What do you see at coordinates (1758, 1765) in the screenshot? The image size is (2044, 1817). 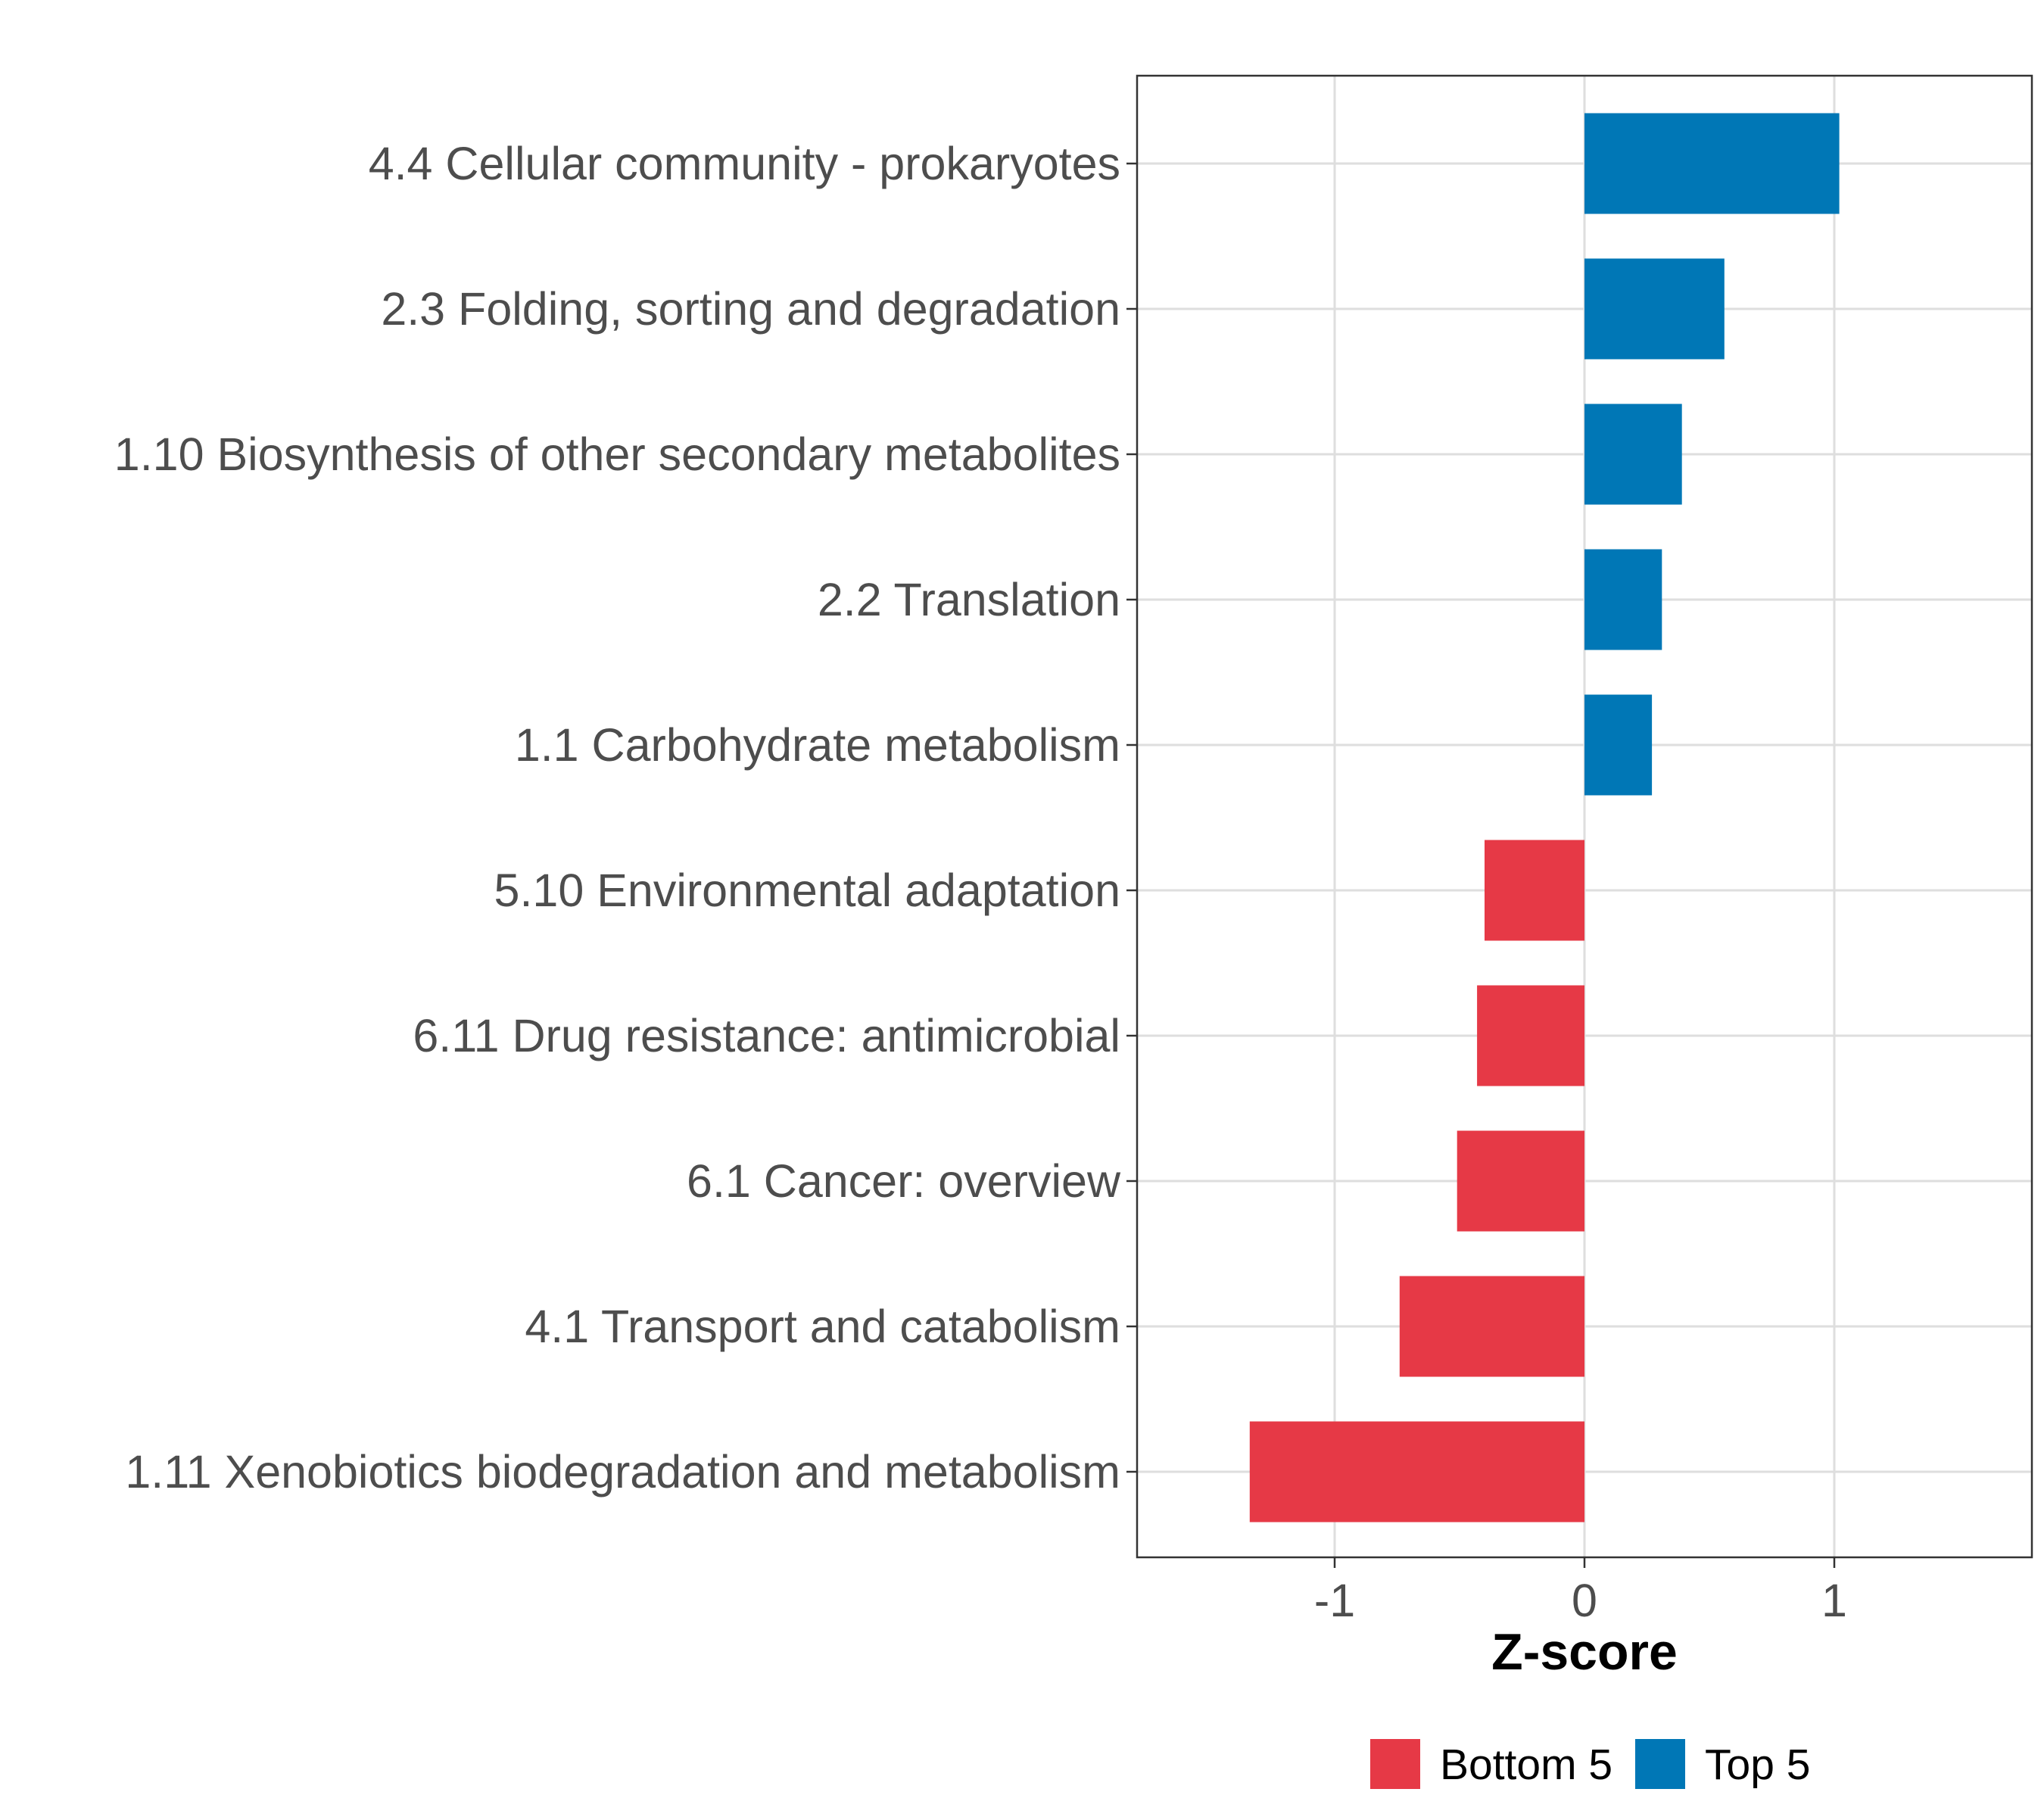 I see `legend-label: Top 5` at bounding box center [1758, 1765].